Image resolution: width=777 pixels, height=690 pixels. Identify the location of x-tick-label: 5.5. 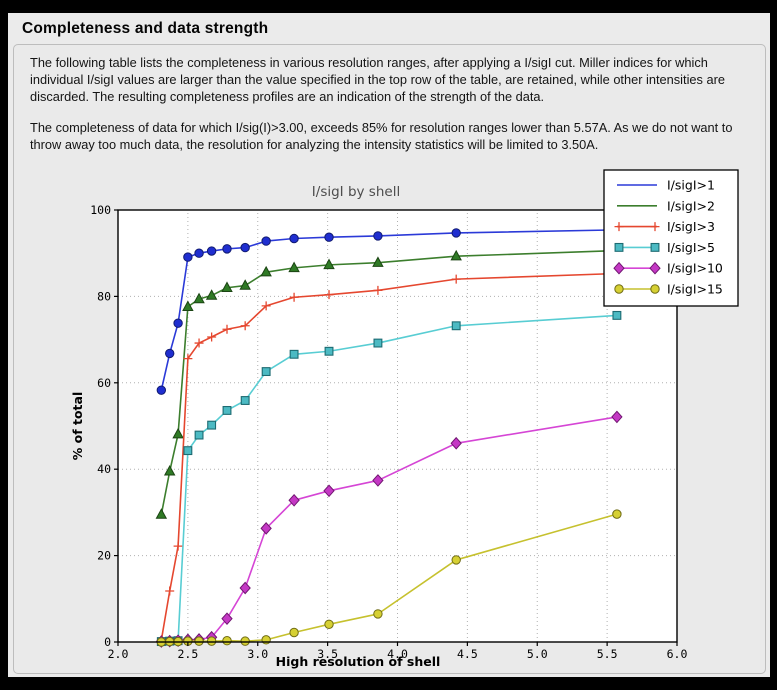
(607, 654).